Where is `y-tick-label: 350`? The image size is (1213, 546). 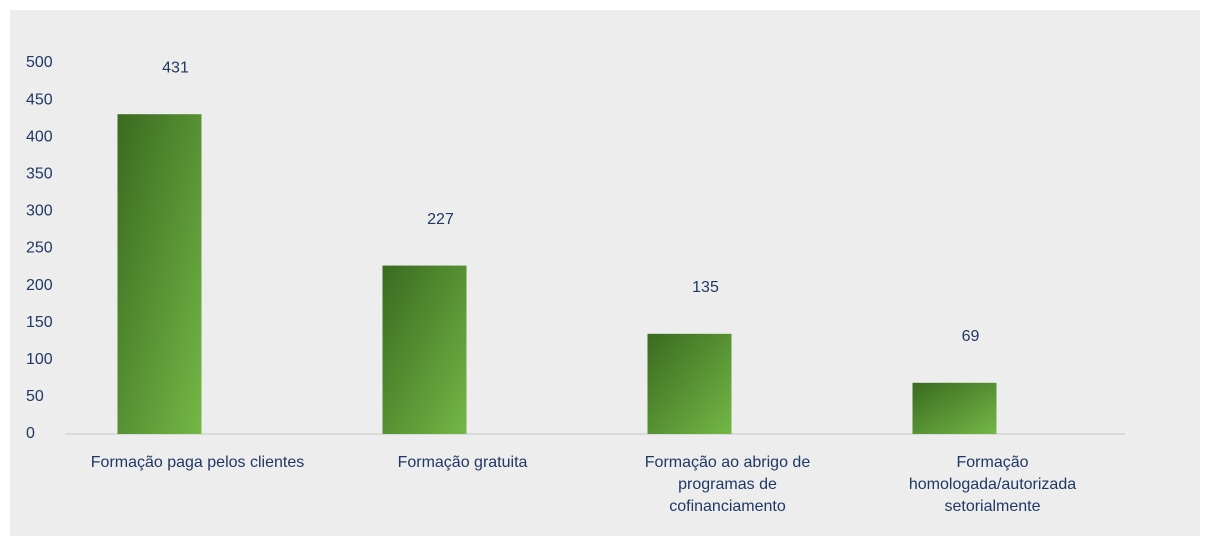 y-tick-label: 350 is located at coordinates (39, 174).